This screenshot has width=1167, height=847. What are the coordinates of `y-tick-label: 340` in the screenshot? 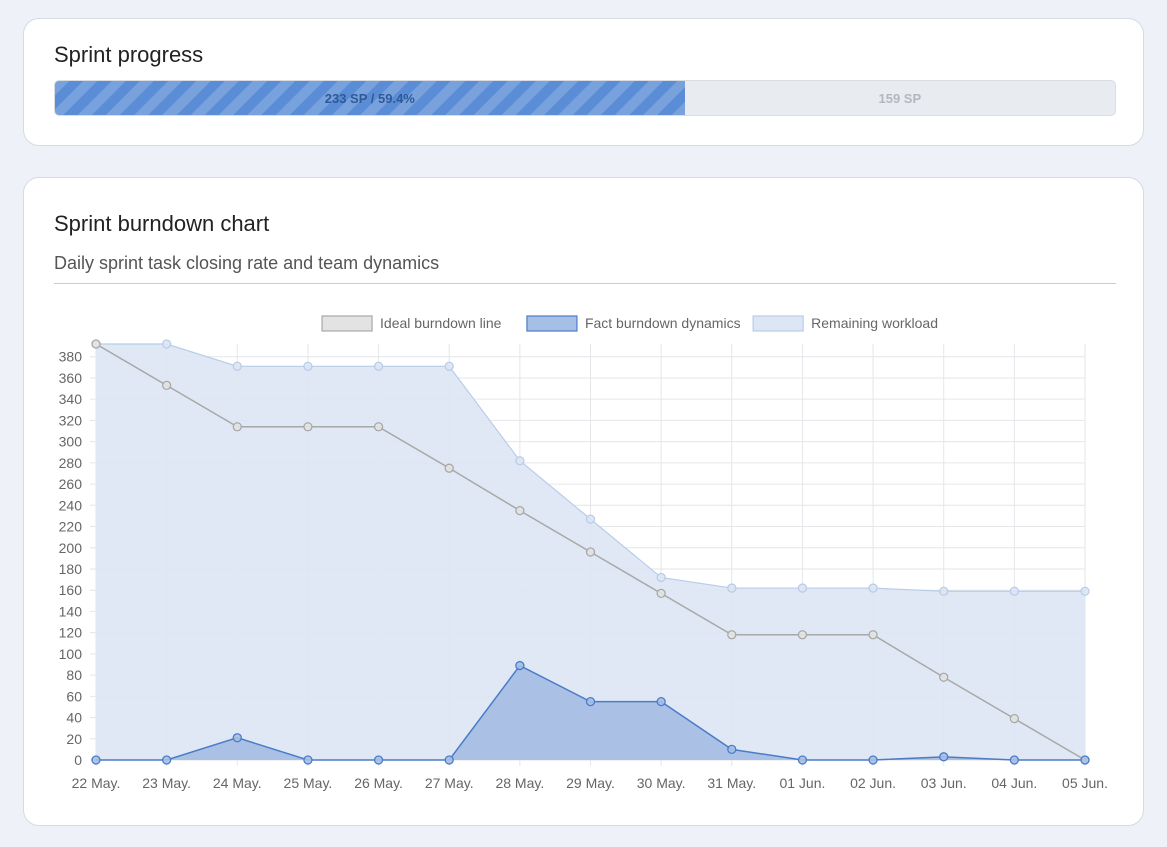 It's located at (71, 399).